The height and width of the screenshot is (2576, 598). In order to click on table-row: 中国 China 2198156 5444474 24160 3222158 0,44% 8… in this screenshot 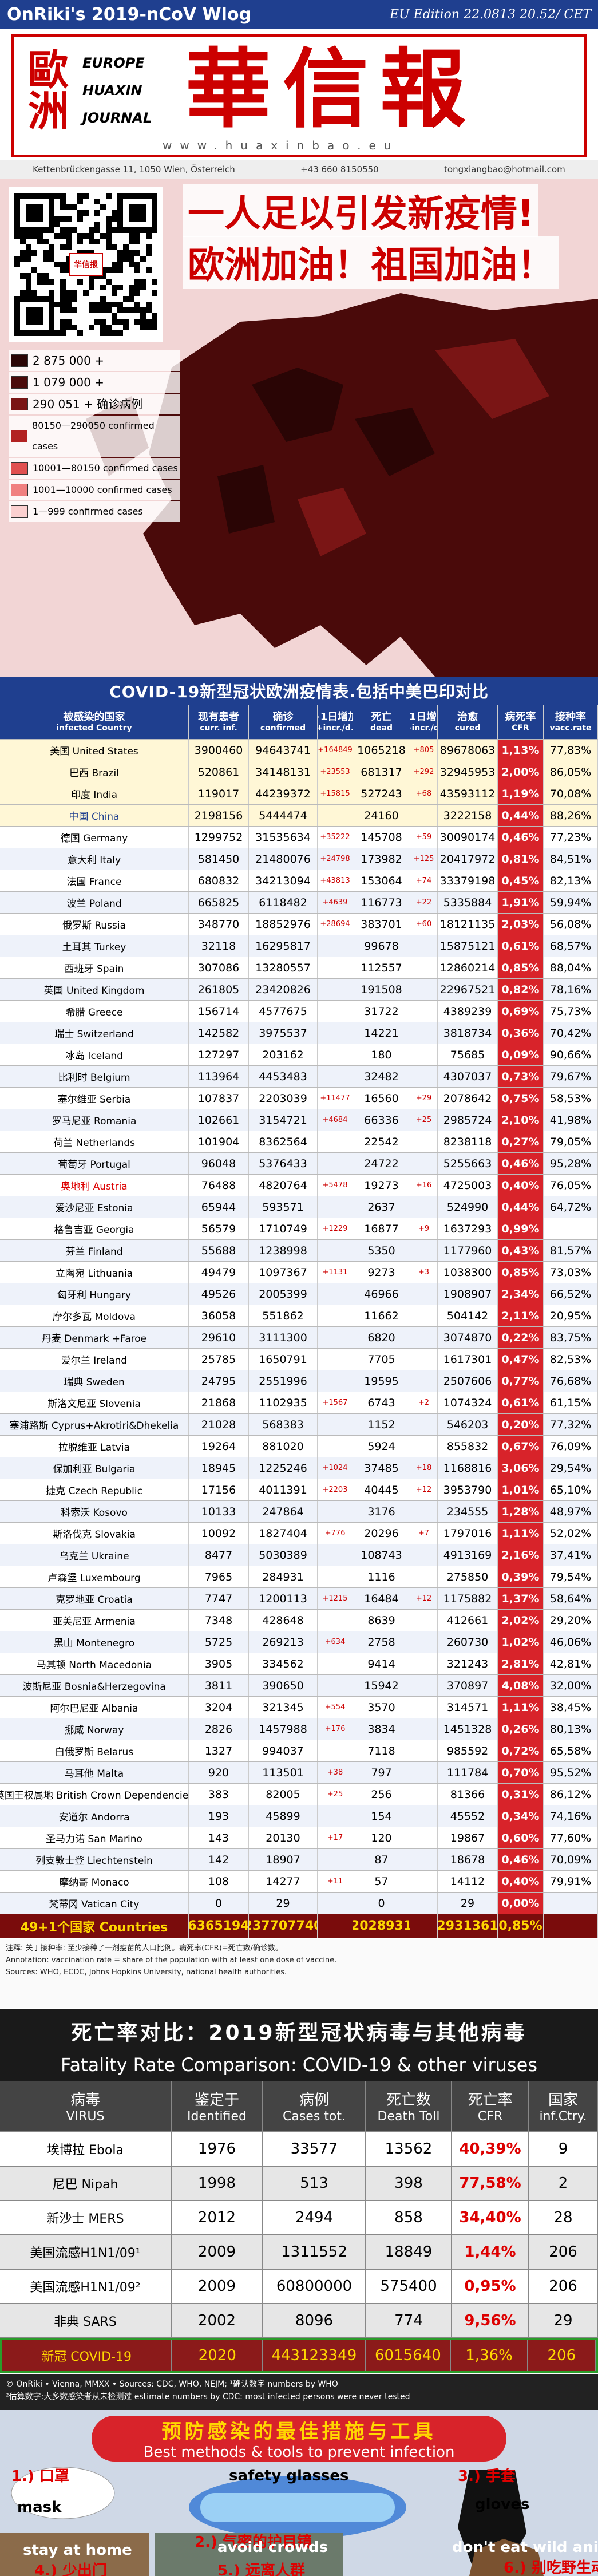, I will do `click(299, 816)`.